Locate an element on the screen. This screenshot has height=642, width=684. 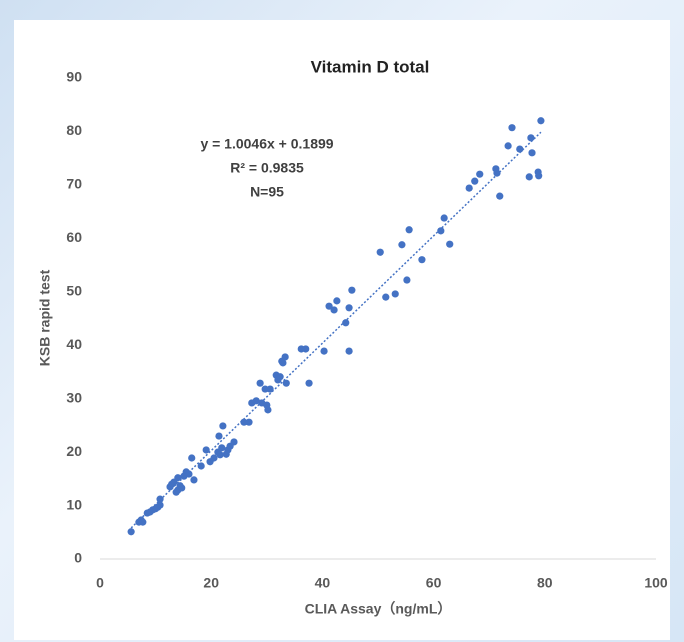
x-tick-label: 40 is located at coordinates (323, 583).